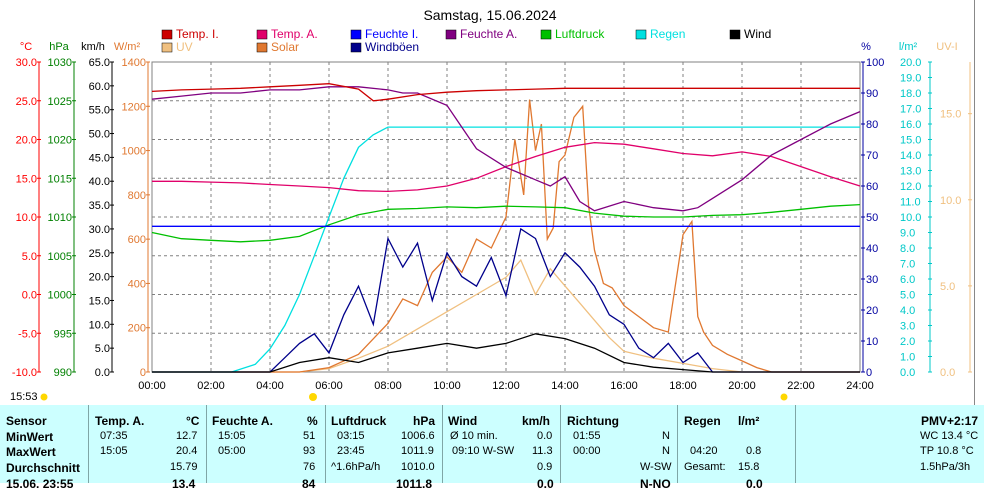 The image size is (984, 491). I want to click on x-tick-label: 10:00, so click(447, 386).